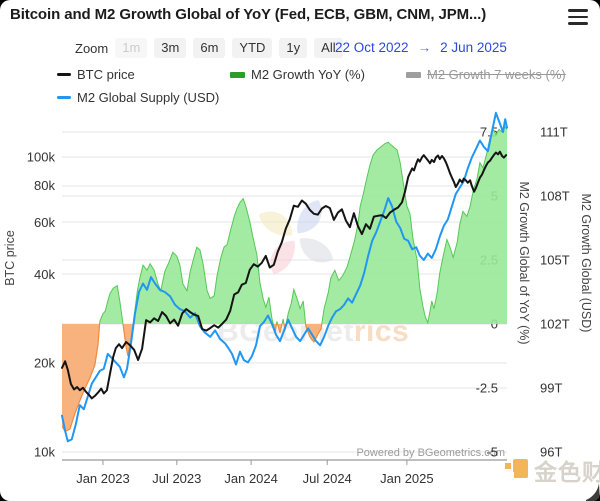 The width and height of the screenshot is (600, 501). Describe the element at coordinates (252, 48) in the screenshot. I see `zoom-button-ytd: YTD` at that location.